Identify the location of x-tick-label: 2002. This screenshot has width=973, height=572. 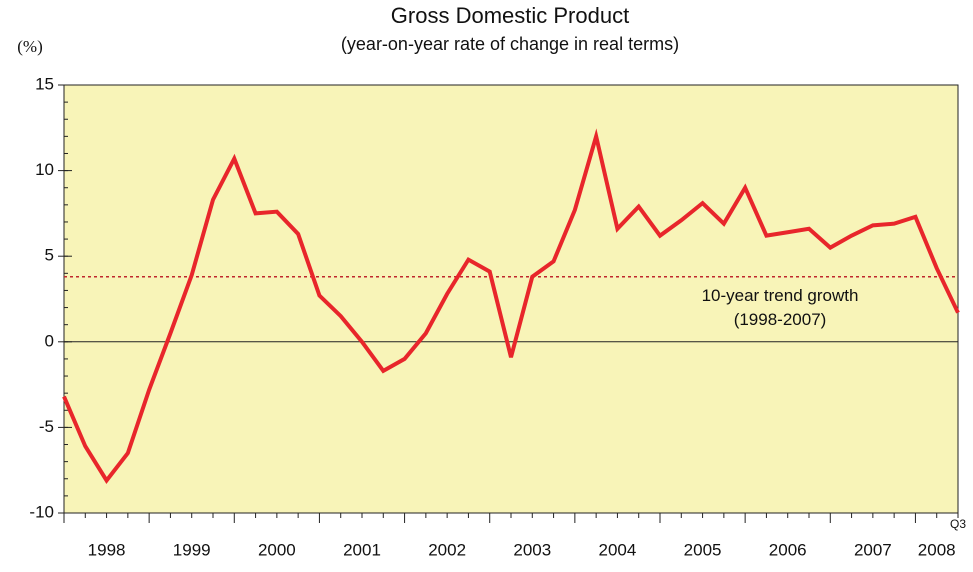
(447, 549).